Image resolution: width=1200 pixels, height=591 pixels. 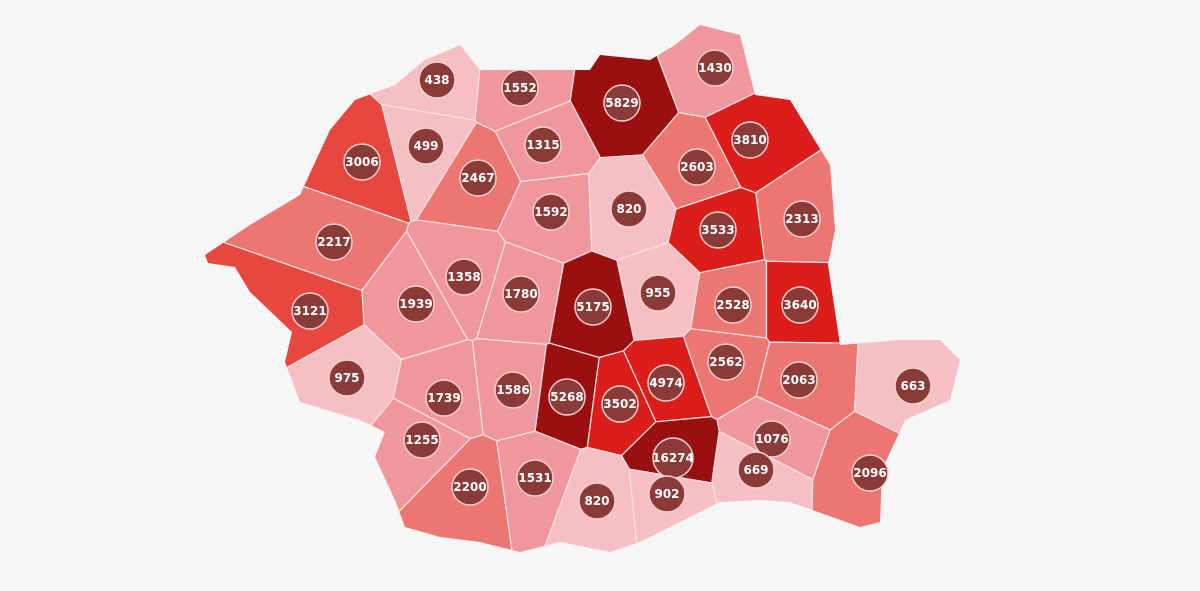 I want to click on county-value: 2063, so click(x=798, y=380).